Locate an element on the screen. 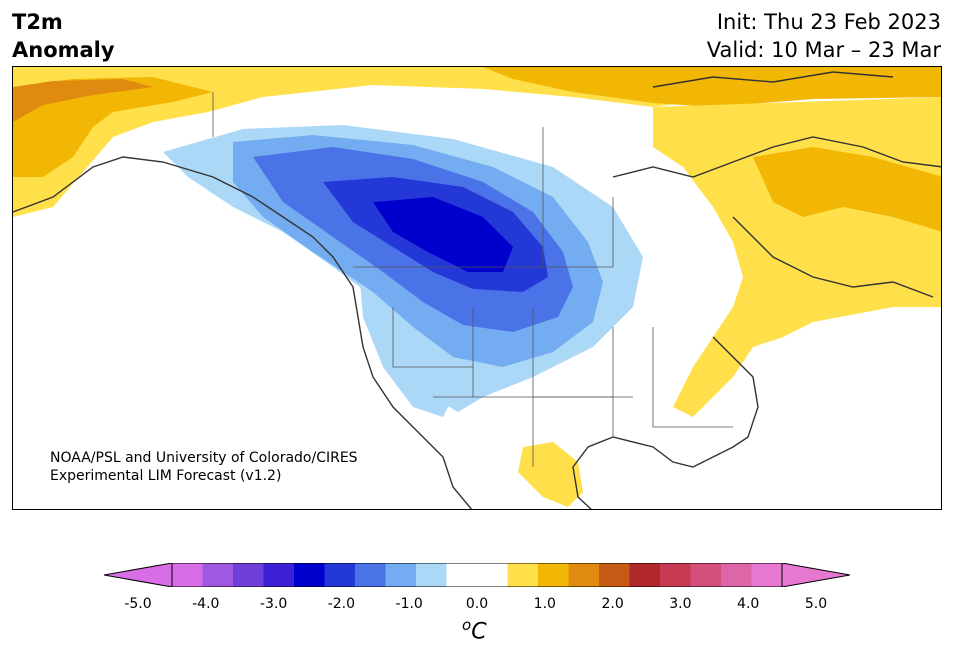  colorbar-tick-label: 0.0 is located at coordinates (477, 604).